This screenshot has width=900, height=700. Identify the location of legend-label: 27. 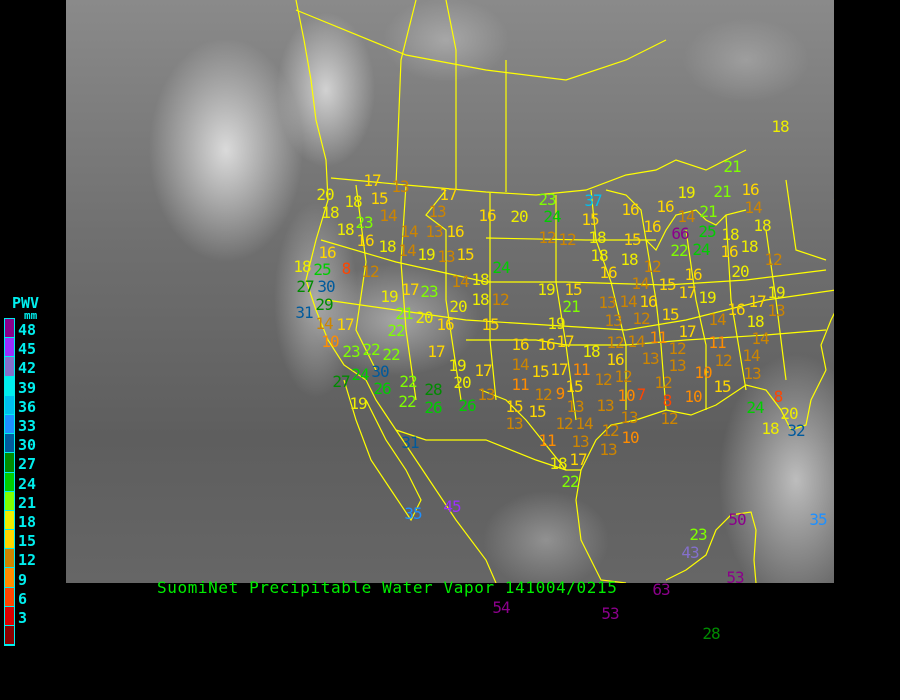
(27, 464).